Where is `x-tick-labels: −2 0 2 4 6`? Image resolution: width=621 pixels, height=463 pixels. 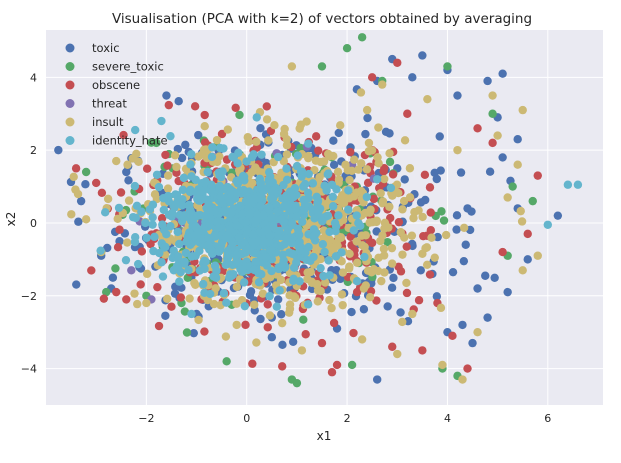 x-tick-labels: −2 0 2 4 6 is located at coordinates (344, 418).